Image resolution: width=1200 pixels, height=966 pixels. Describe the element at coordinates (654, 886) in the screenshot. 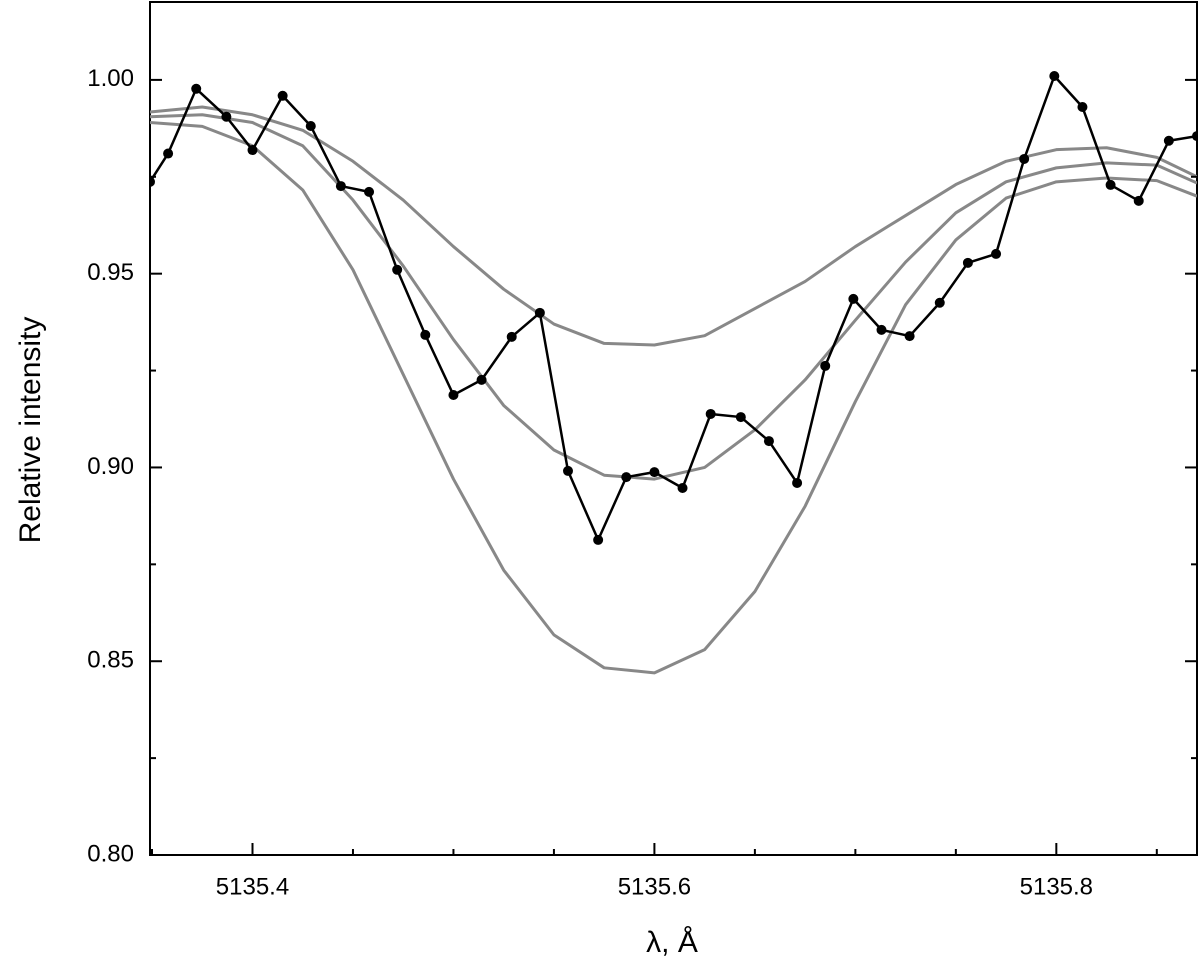

I see `x-tick-label: 5135.6` at that location.